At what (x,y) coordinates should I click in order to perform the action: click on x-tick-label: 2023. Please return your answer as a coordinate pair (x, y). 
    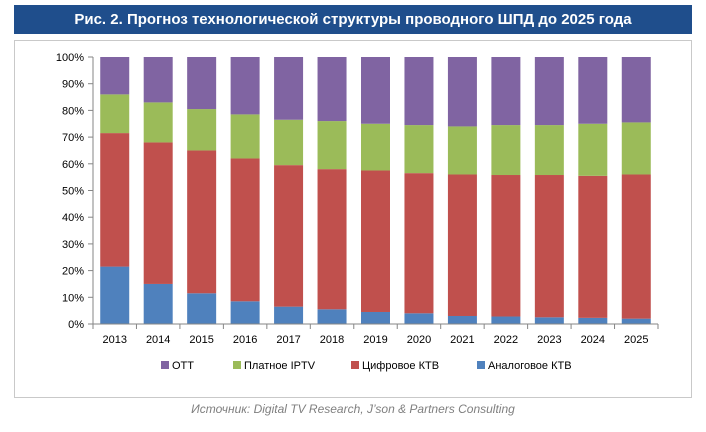
    Looking at the image, I should click on (549, 340).